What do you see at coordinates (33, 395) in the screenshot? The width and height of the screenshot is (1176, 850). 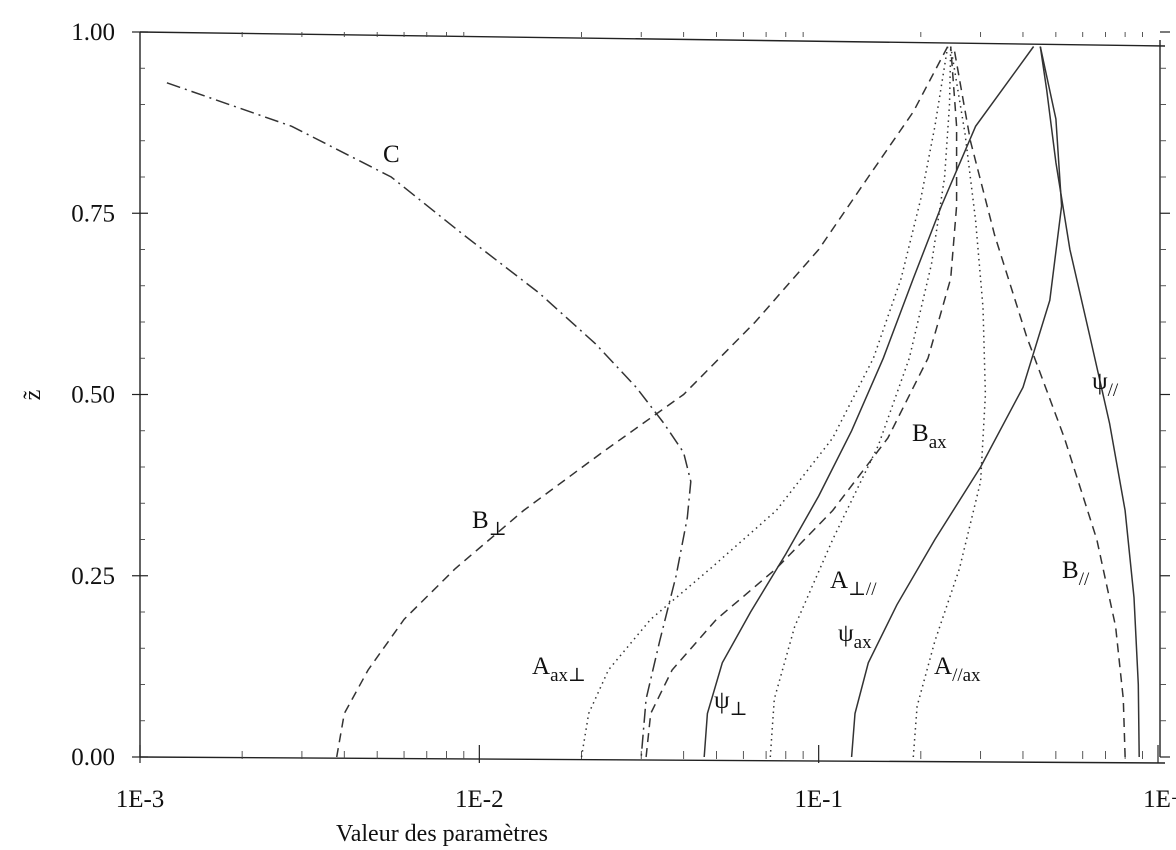 I see `y-axis-title: z̃` at bounding box center [33, 395].